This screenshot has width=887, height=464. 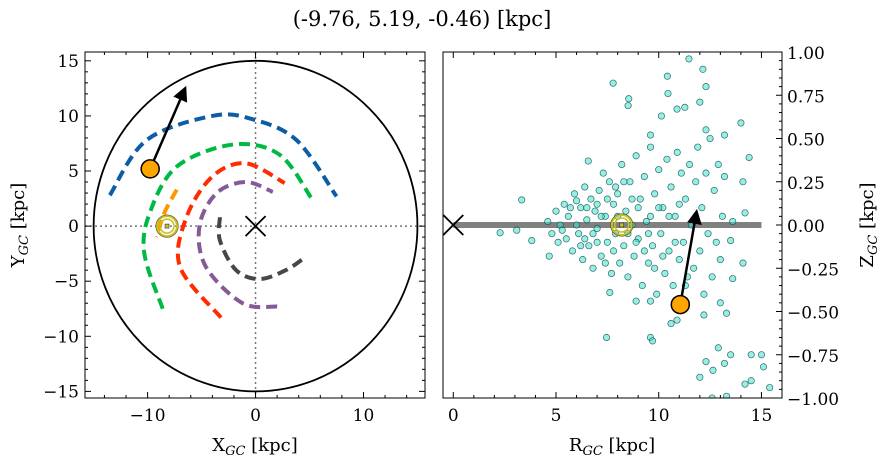 What do you see at coordinates (68, 117) in the screenshot?
I see `y-tick-label: 10` at bounding box center [68, 117].